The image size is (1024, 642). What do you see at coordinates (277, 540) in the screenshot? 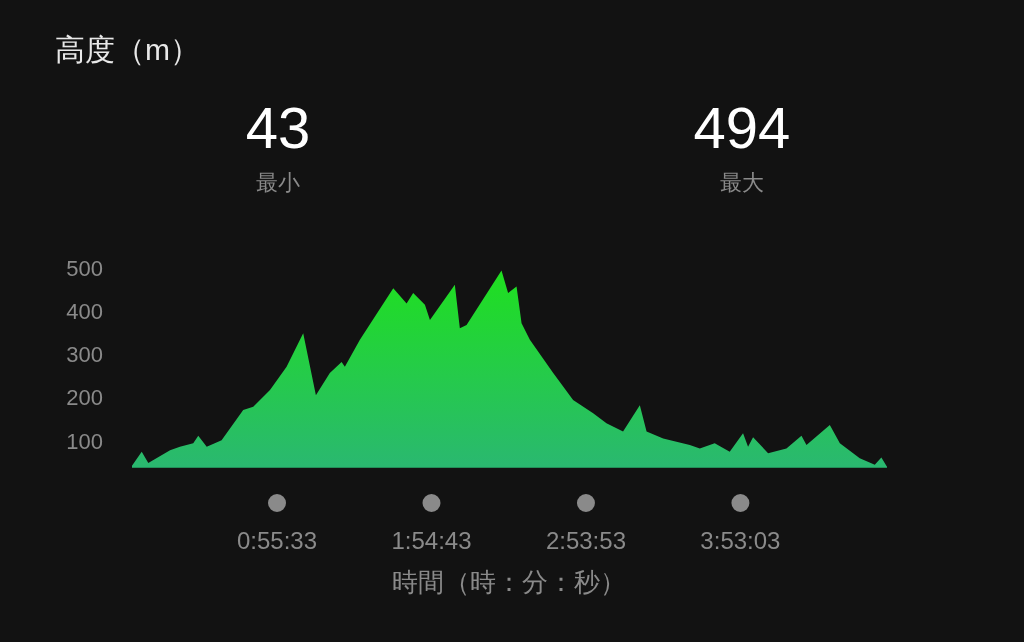
I see `x-tick-label: 0:55:33` at bounding box center [277, 540].